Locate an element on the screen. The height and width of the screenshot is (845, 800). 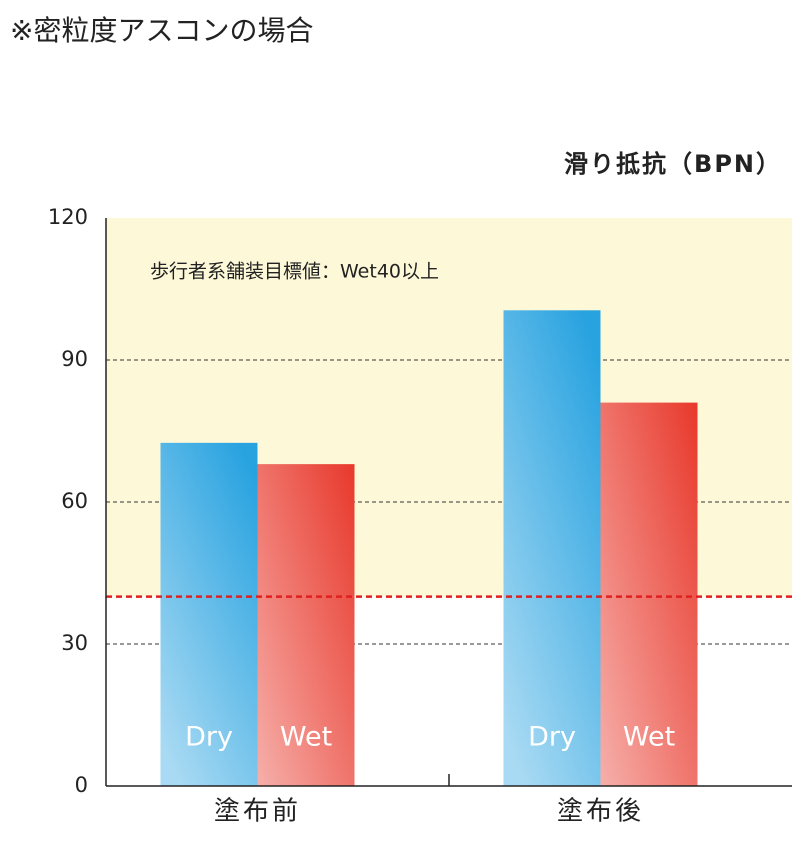
x-tick-label: 塗布後 is located at coordinates (600, 812).